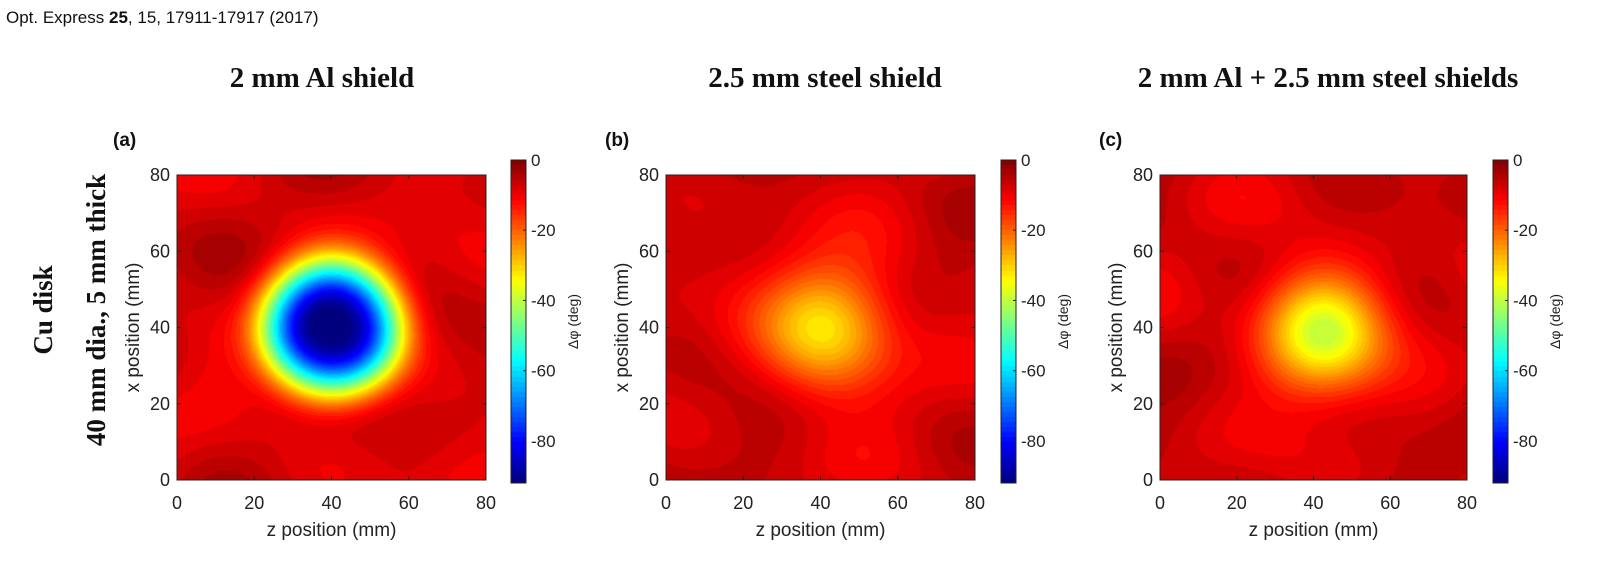  Describe the element at coordinates (825, 78) in the screenshot. I see `title-b: 2.5 mm steel shield` at that location.